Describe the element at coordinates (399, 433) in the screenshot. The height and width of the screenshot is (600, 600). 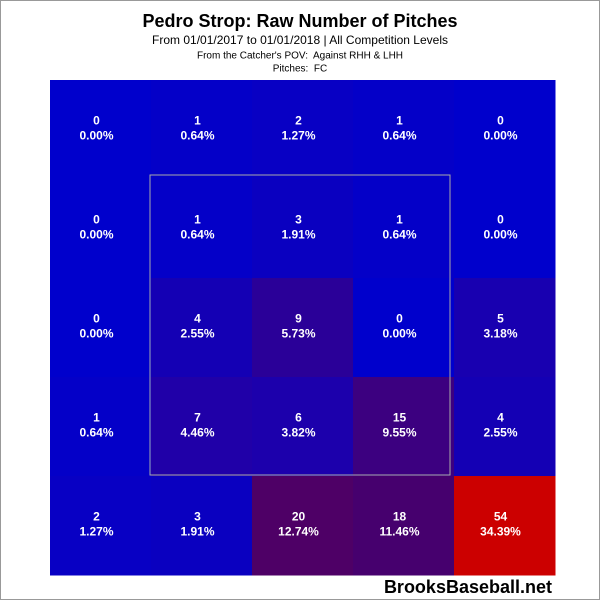
I see `percent-label: 9.55%` at that location.